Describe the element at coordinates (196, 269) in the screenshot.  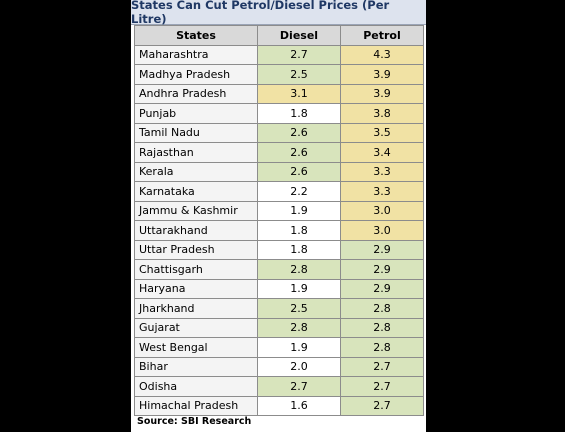
I see `state-cell: Chattisgarh` at that location.